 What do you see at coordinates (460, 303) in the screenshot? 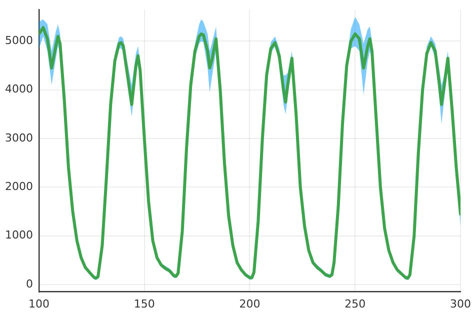
I see `x-tick-label: 300` at bounding box center [460, 303].